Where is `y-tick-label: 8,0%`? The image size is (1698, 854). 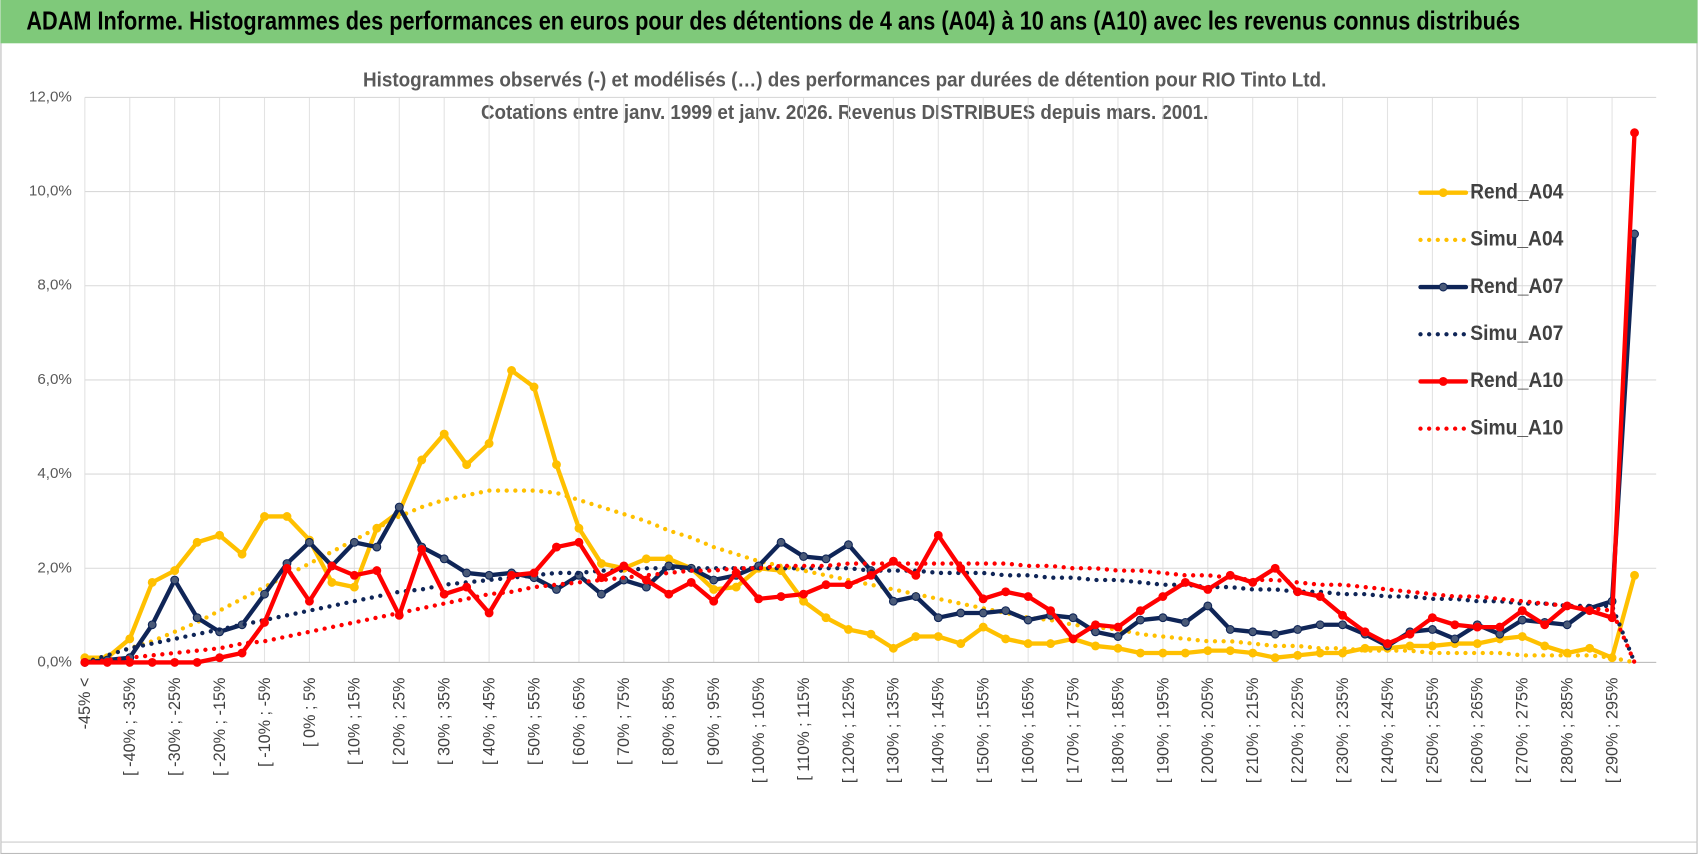 y-tick-label: 8,0% is located at coordinates (54, 285).